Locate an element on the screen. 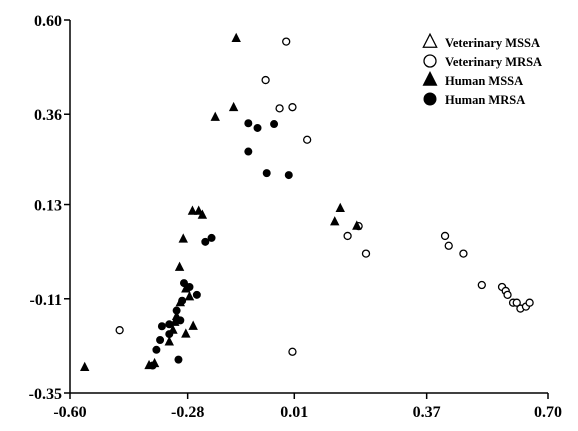  y-tick-label: 0.13 is located at coordinates (48, 206).